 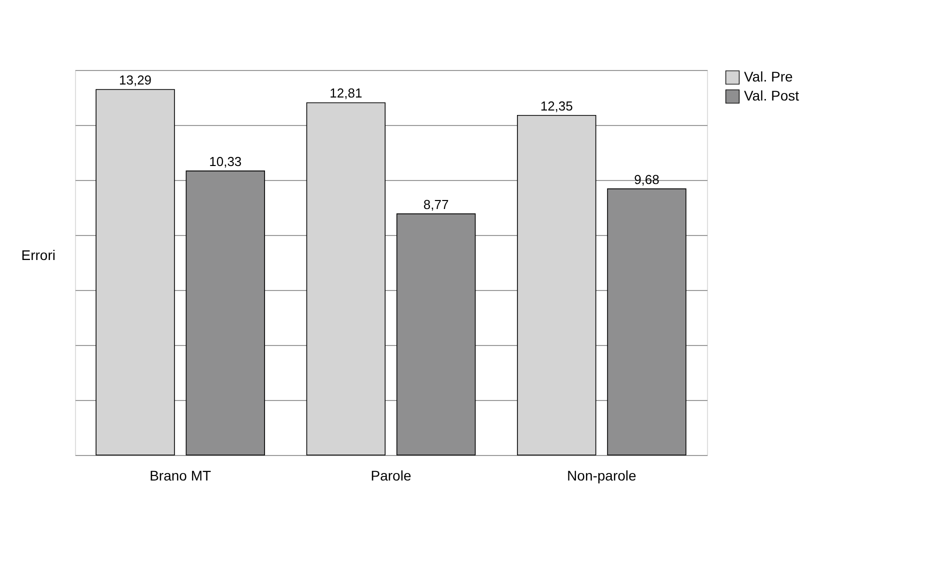 I want to click on data-label: 12,81, so click(x=346, y=93).